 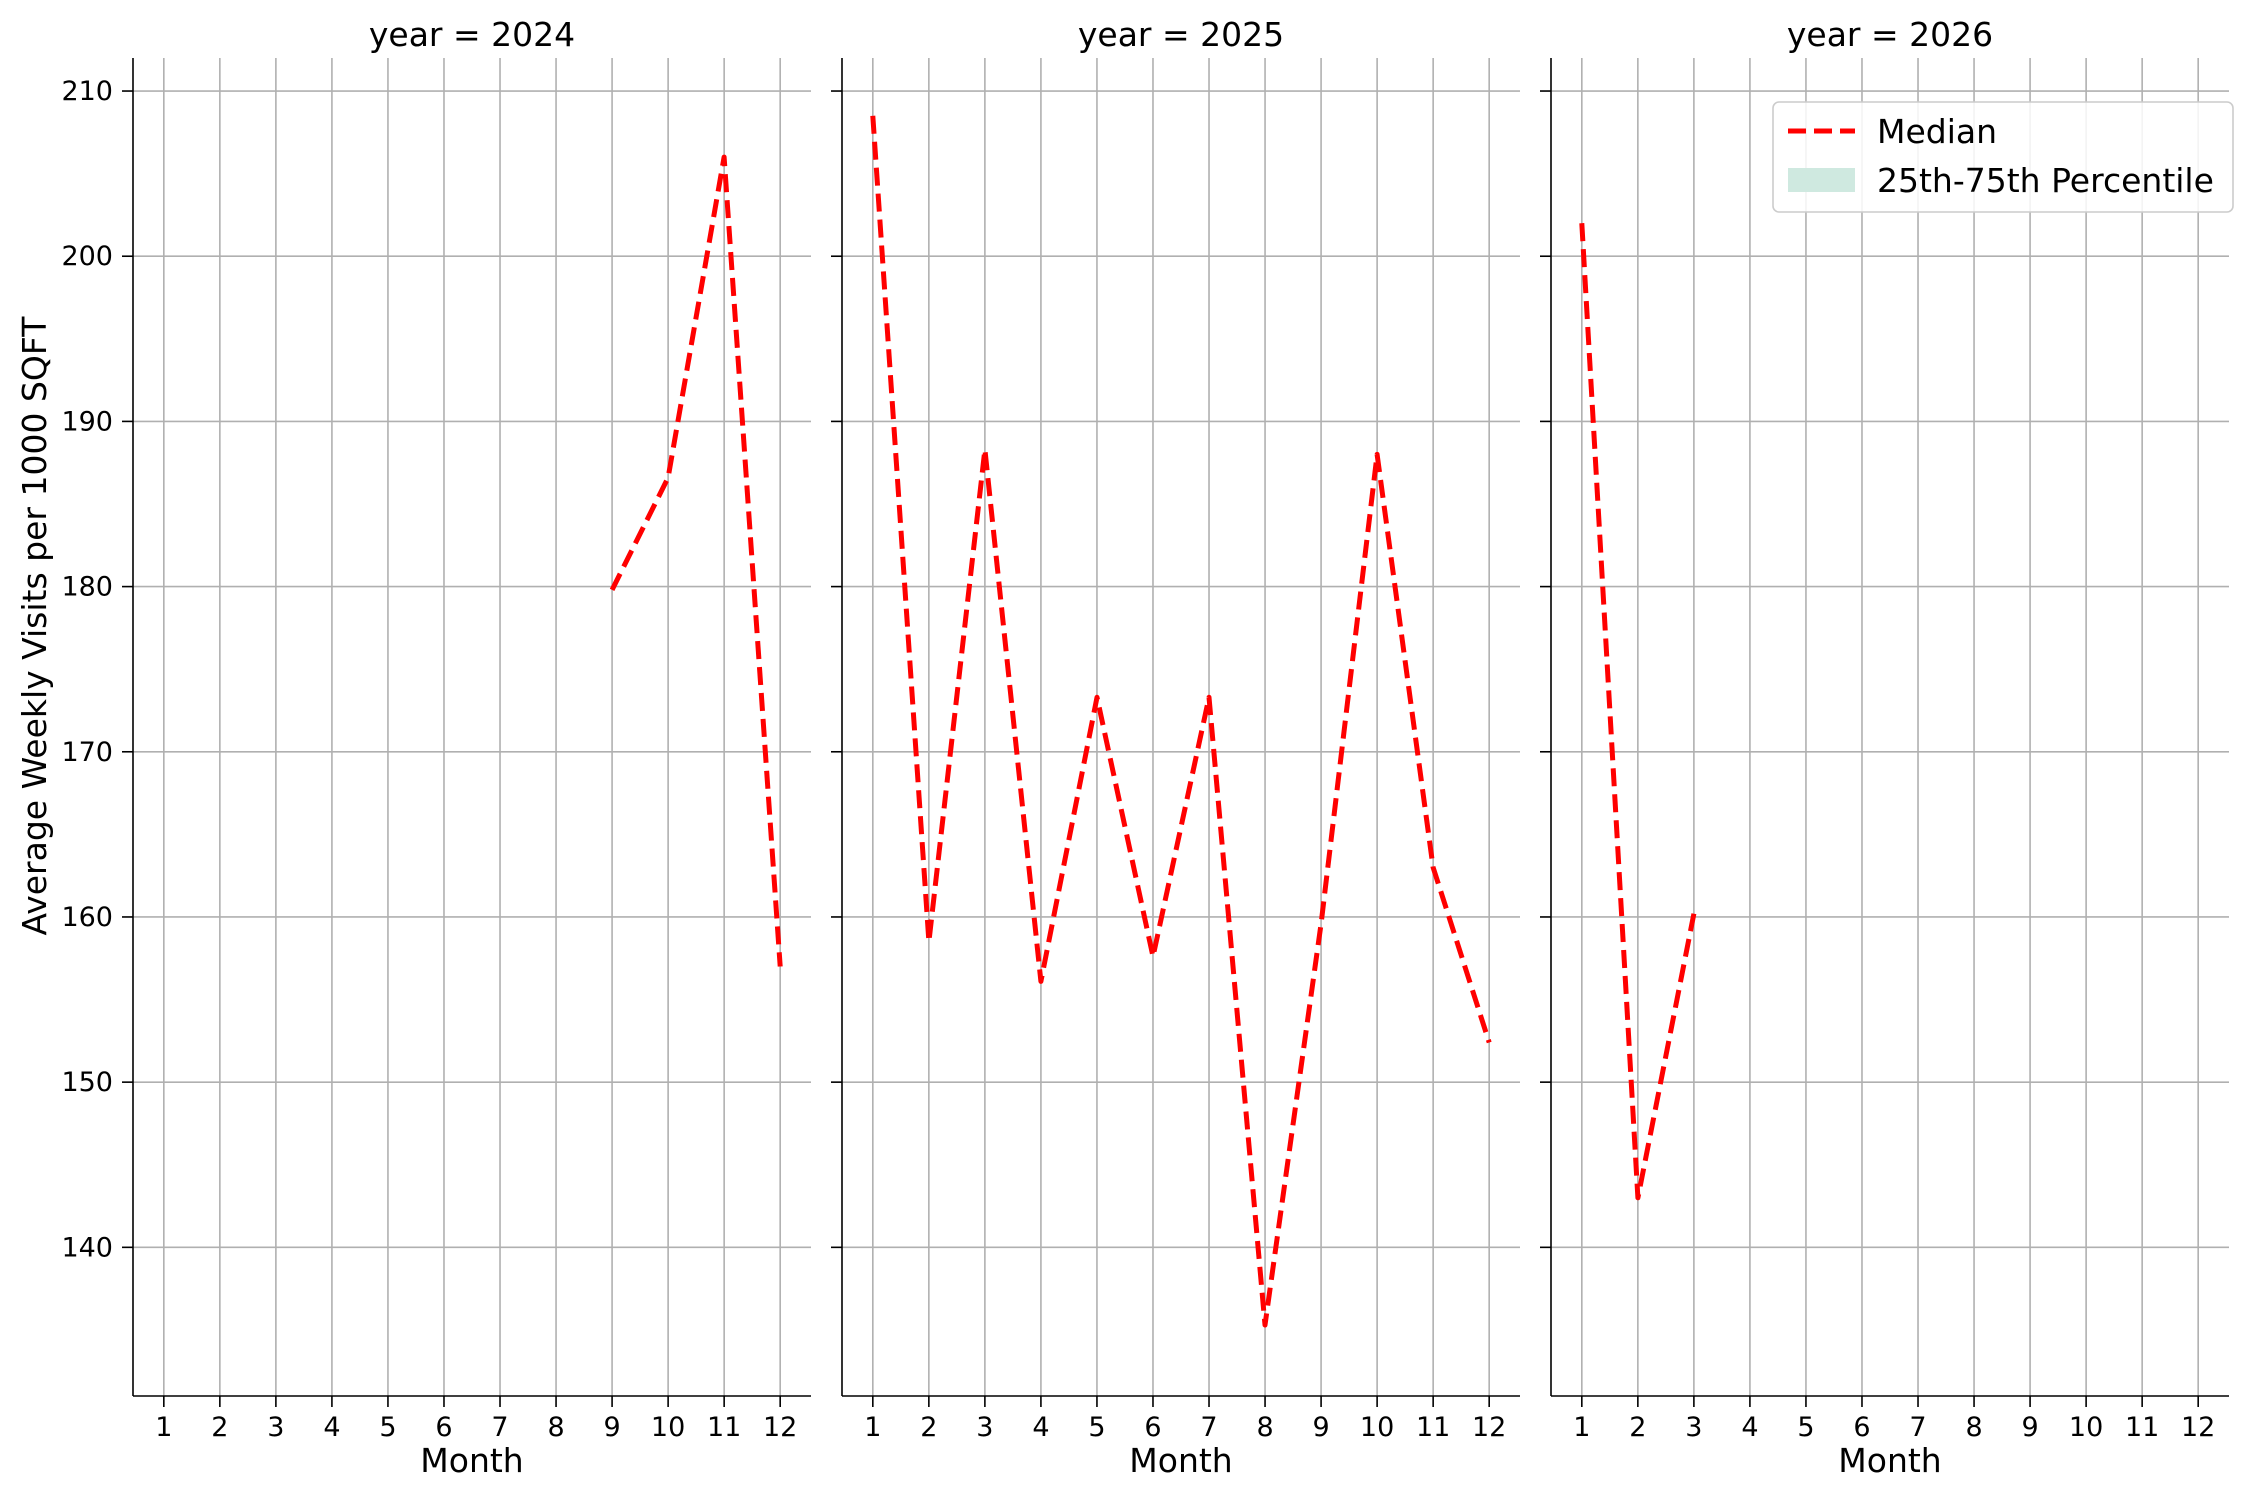 What do you see at coordinates (2045, 180) in the screenshot?
I see `legend-percentile-label: 25th-75th Percentile` at bounding box center [2045, 180].